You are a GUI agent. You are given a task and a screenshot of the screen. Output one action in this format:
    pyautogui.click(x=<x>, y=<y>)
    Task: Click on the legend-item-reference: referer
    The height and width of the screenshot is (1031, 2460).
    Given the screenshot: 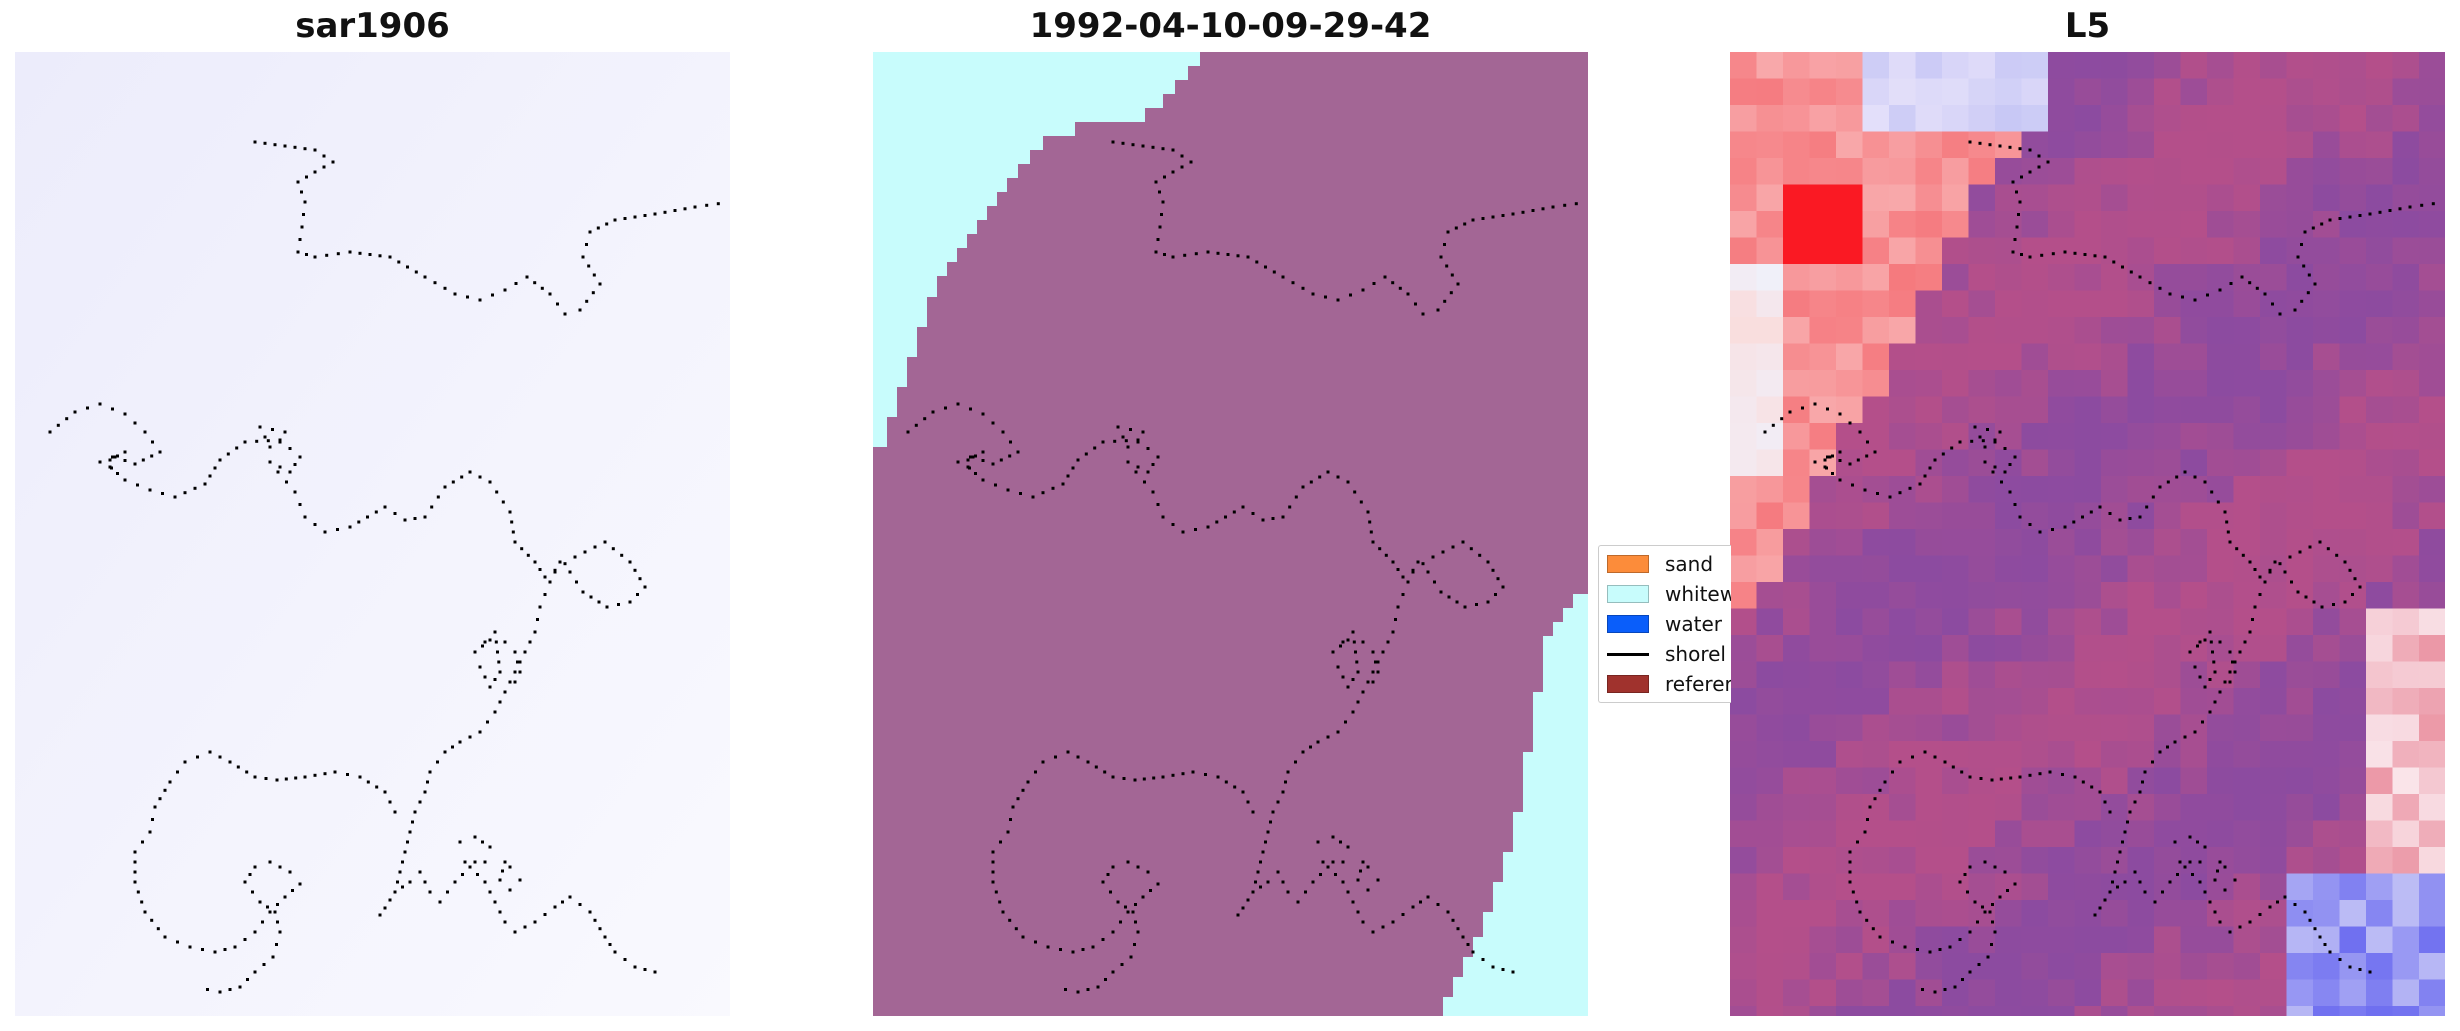 What is the action you would take?
    pyautogui.click(x=1669, y=684)
    